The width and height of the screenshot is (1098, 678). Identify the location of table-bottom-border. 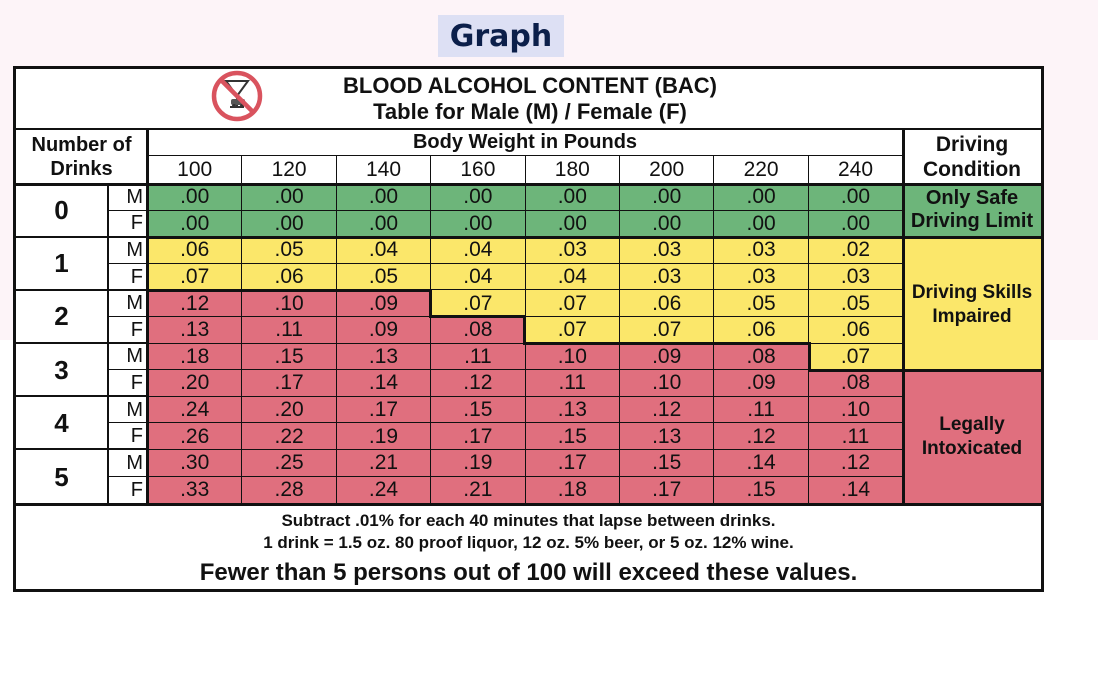
(528, 504).